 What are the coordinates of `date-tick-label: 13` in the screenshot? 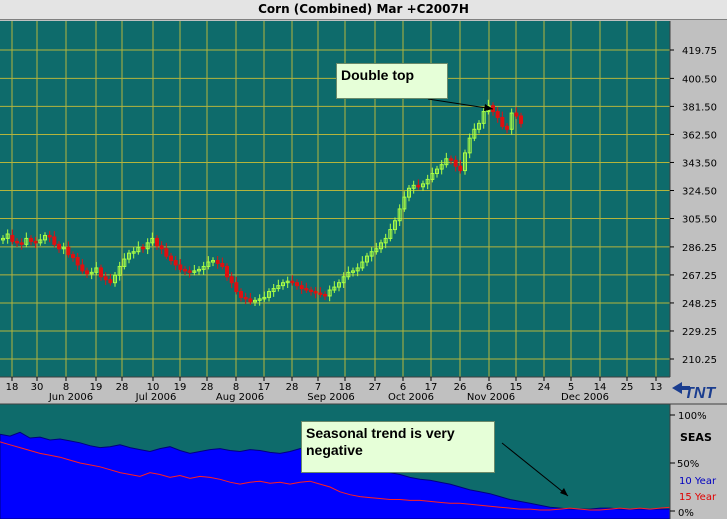 It's located at (656, 387).